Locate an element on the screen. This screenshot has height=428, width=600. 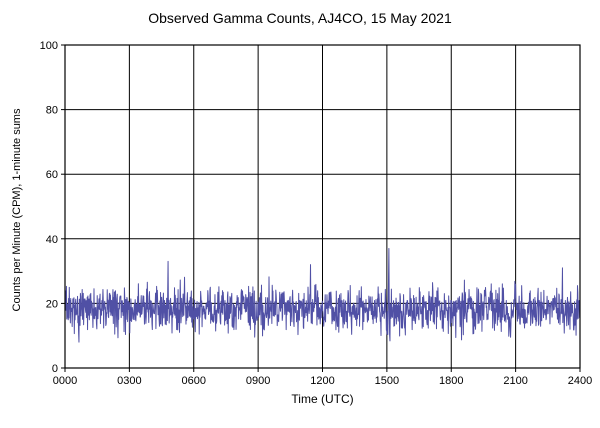
y-tick-label: 80 is located at coordinates (52, 111).